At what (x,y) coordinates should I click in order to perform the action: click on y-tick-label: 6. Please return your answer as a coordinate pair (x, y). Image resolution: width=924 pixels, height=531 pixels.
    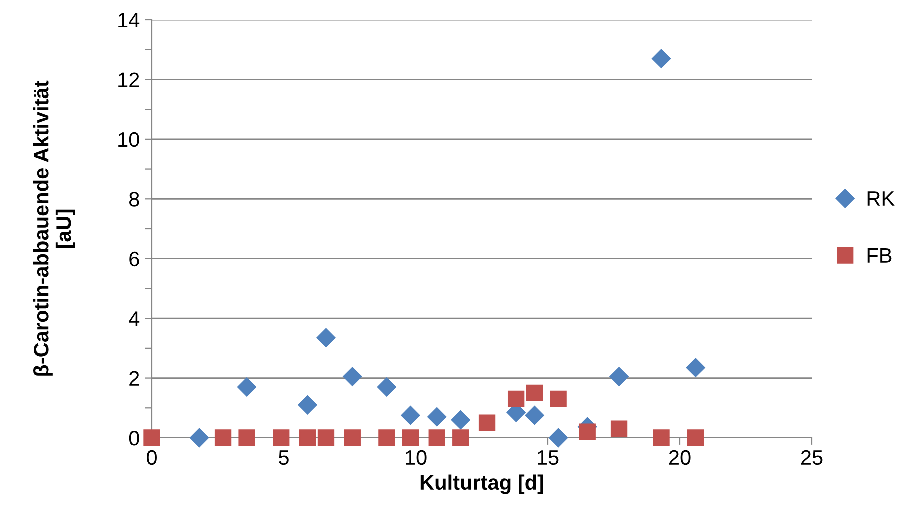
    Looking at the image, I should click on (135, 259).